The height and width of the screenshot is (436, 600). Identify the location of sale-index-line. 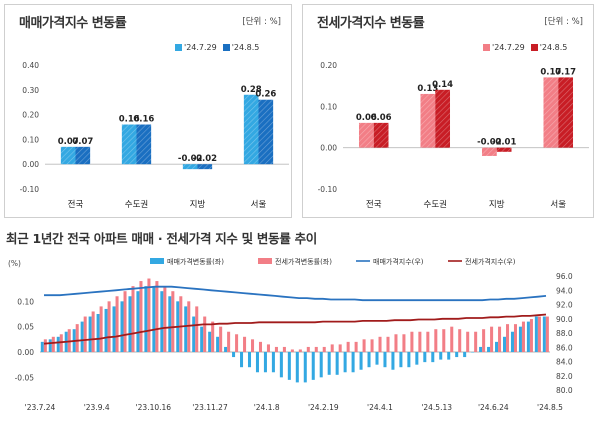
(295, 293).